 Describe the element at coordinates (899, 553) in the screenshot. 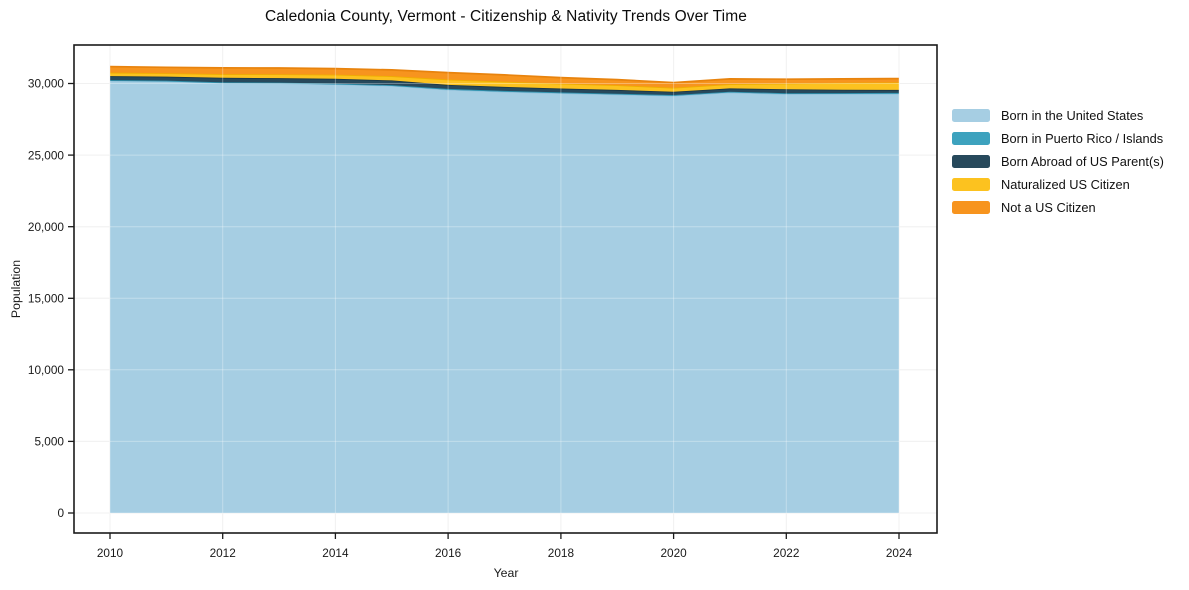

I see `x-tick-label: 2024` at that location.